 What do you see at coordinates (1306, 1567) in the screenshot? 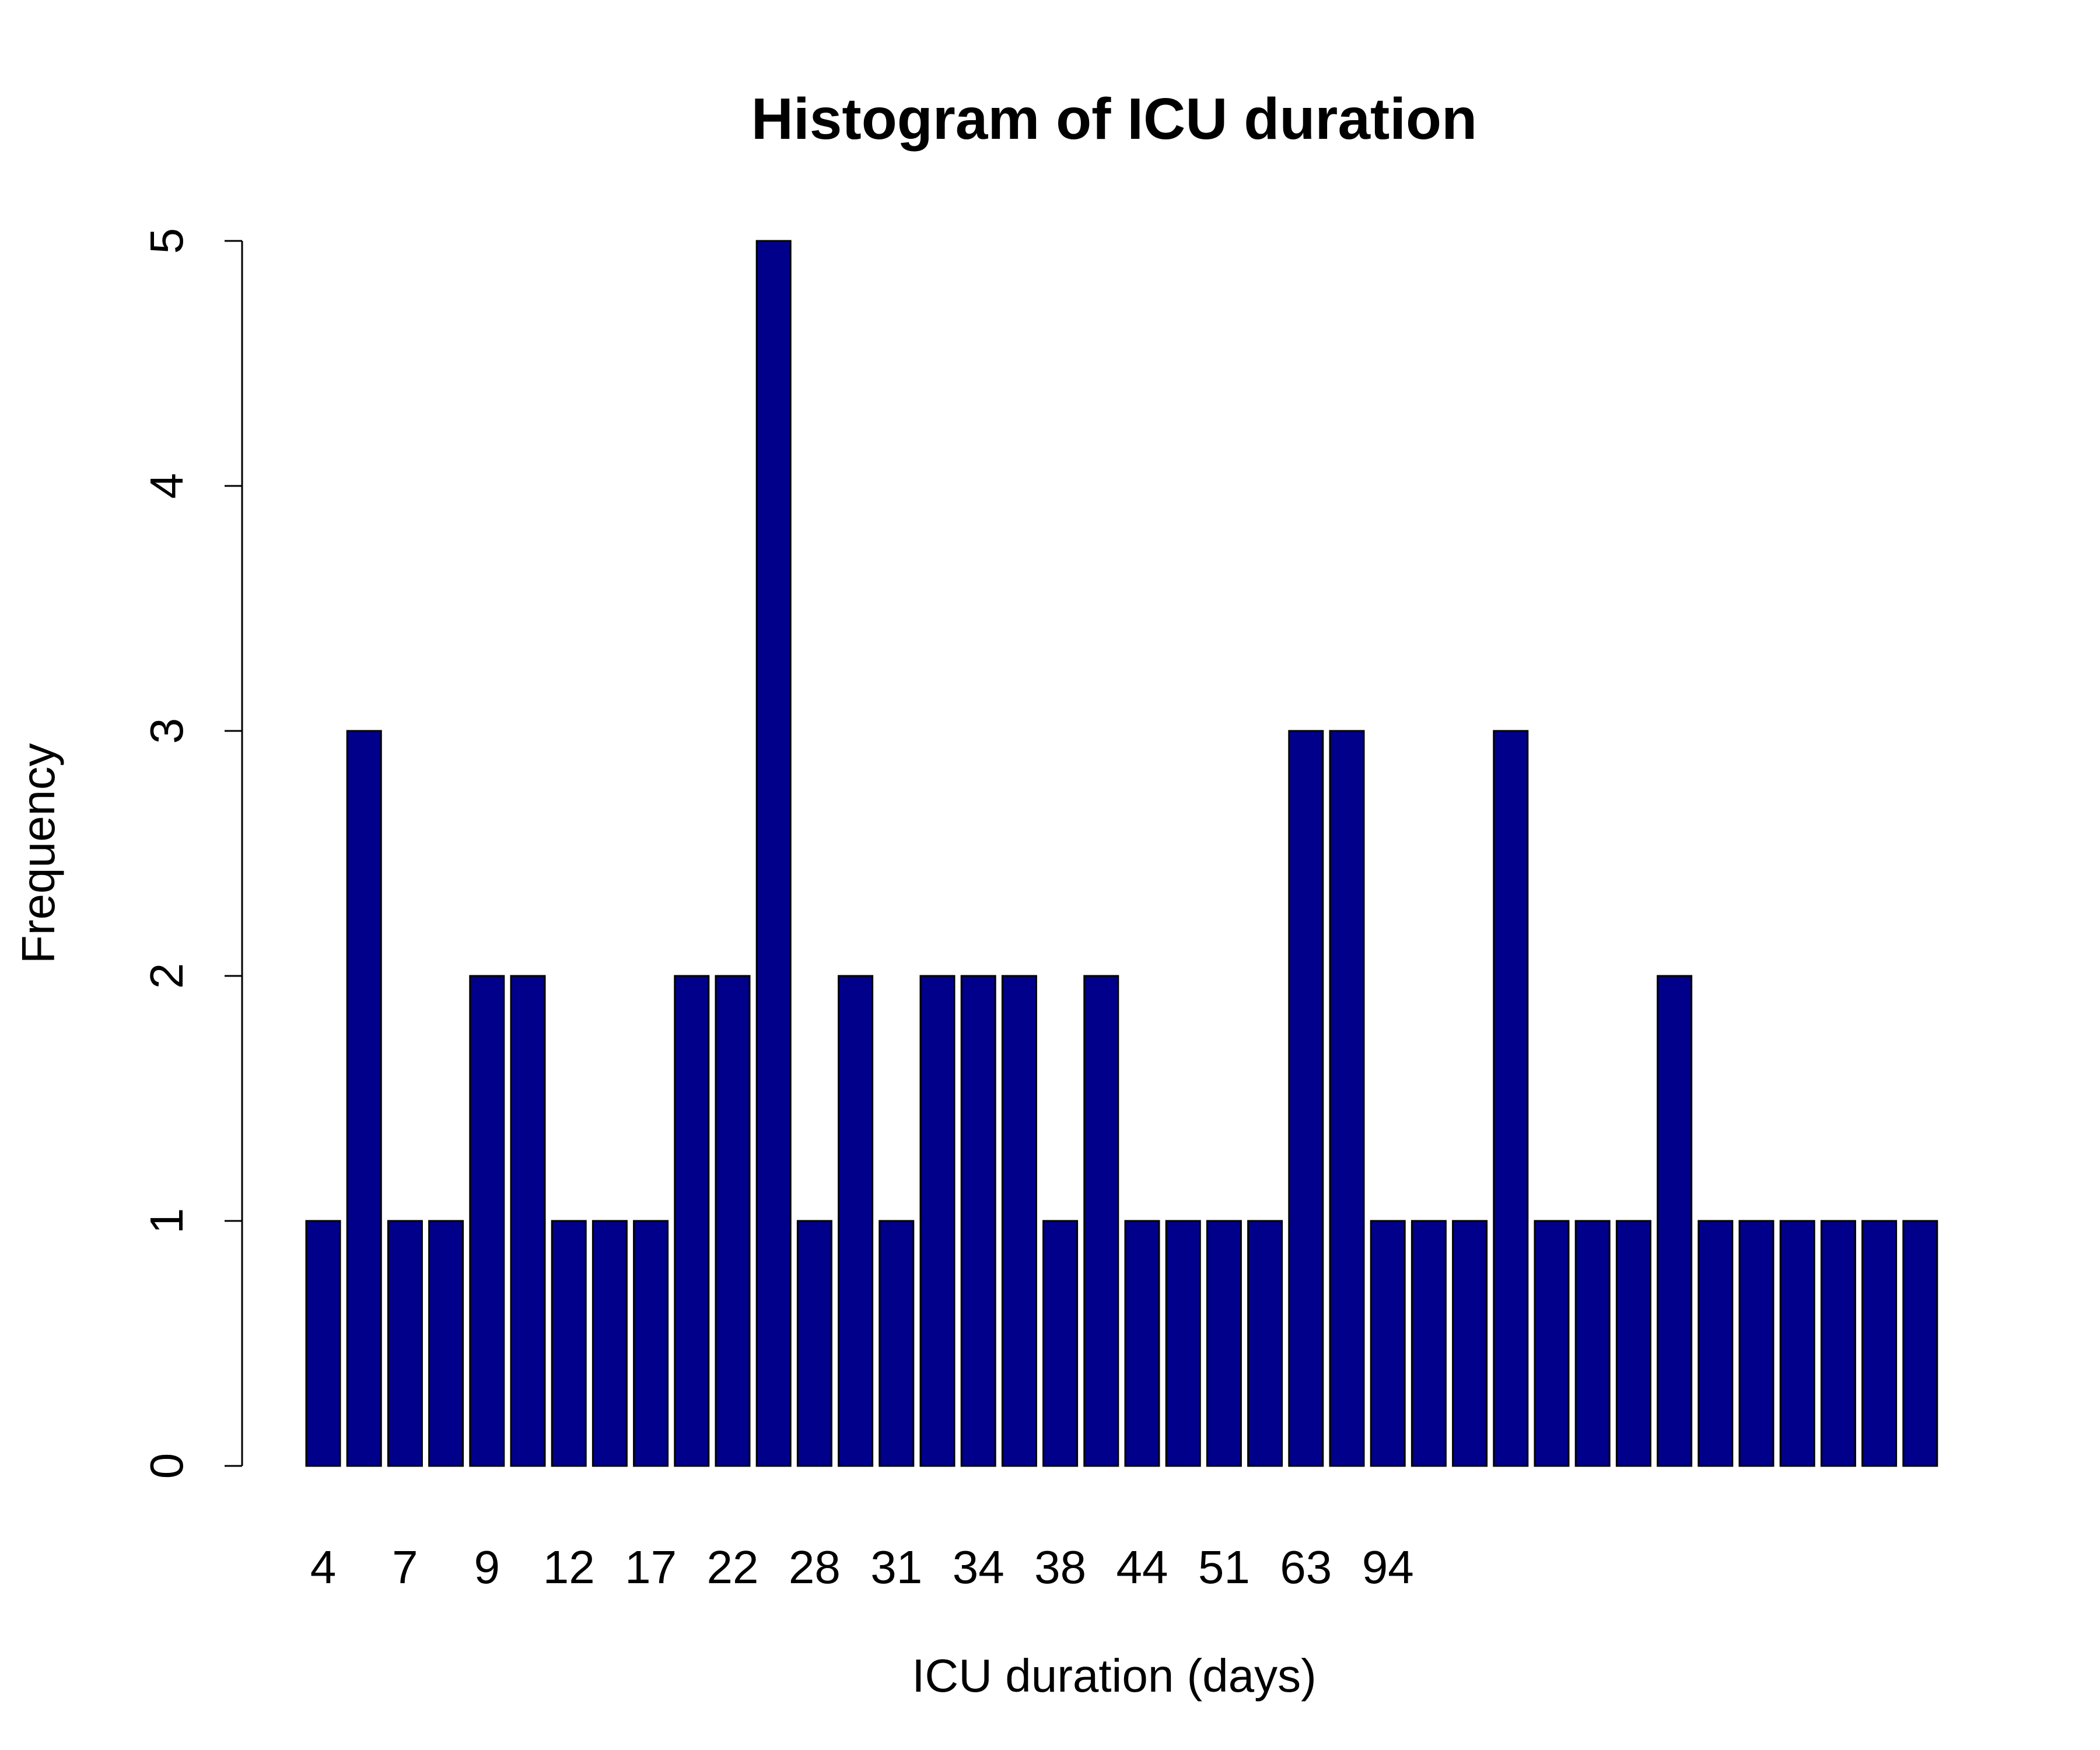
I see `x-tick-label: 63` at bounding box center [1306, 1567].